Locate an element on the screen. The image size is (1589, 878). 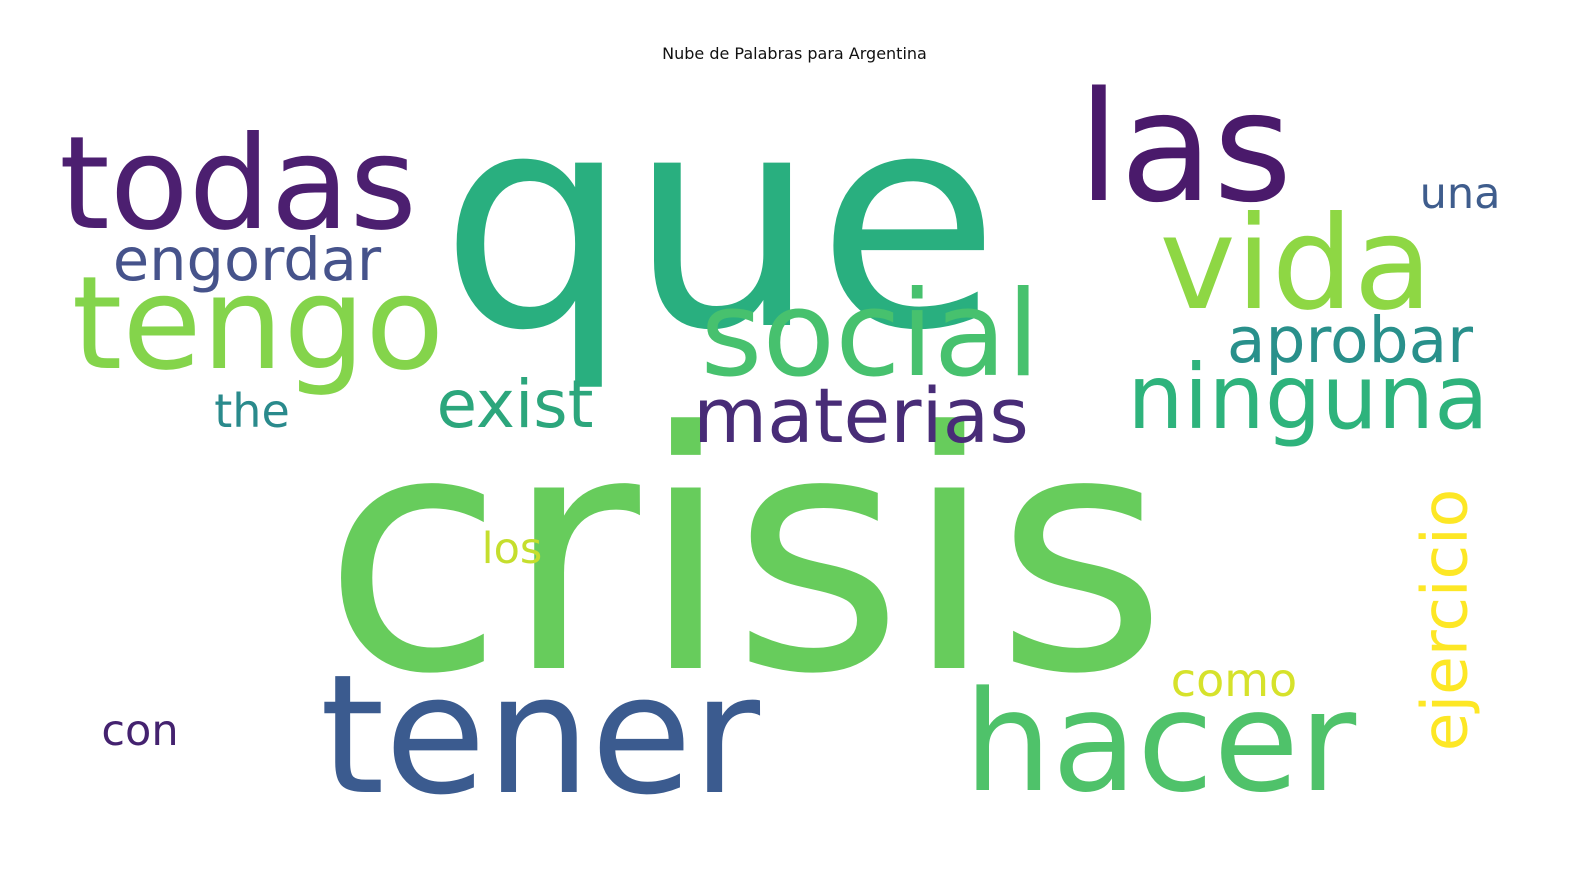
word-una: una is located at coordinates (1460, 194).